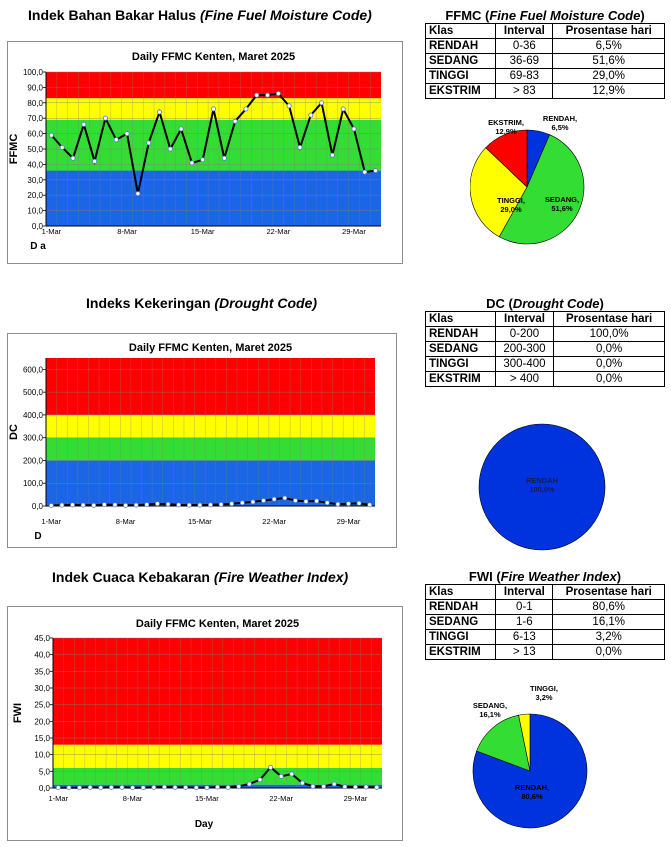  Describe the element at coordinates (524, 349) in the screenshot. I see `interval-cell: 200-300` at that location.